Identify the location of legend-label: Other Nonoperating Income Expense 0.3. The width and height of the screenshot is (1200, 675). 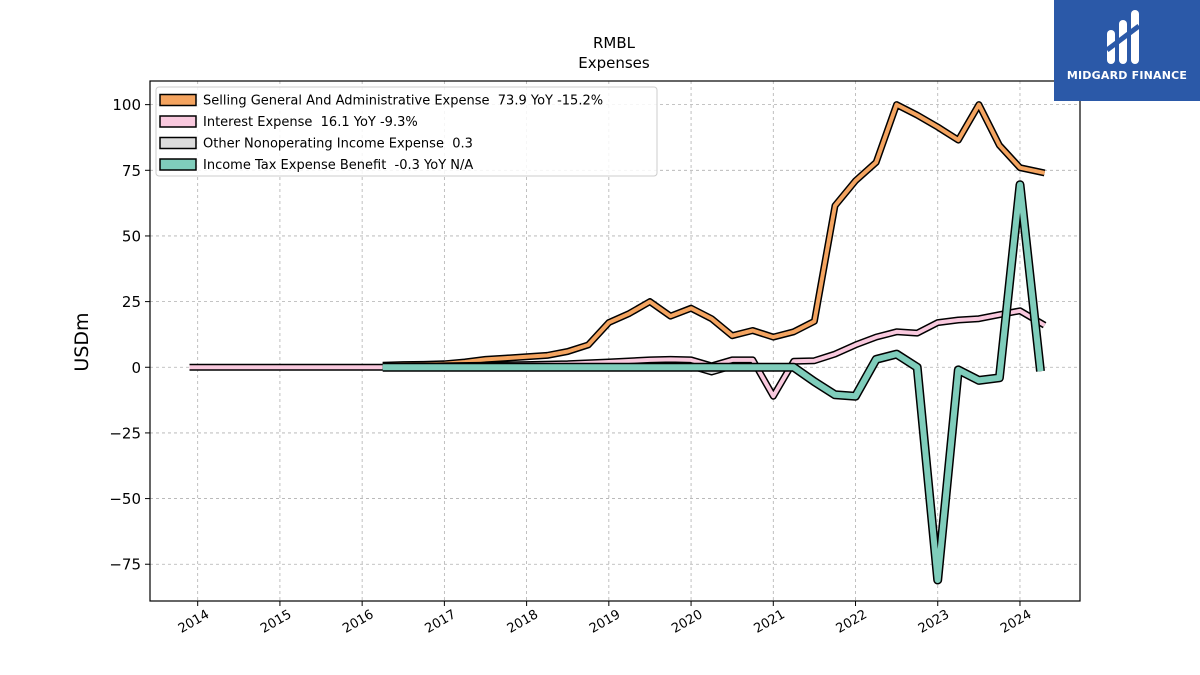
(338, 144).